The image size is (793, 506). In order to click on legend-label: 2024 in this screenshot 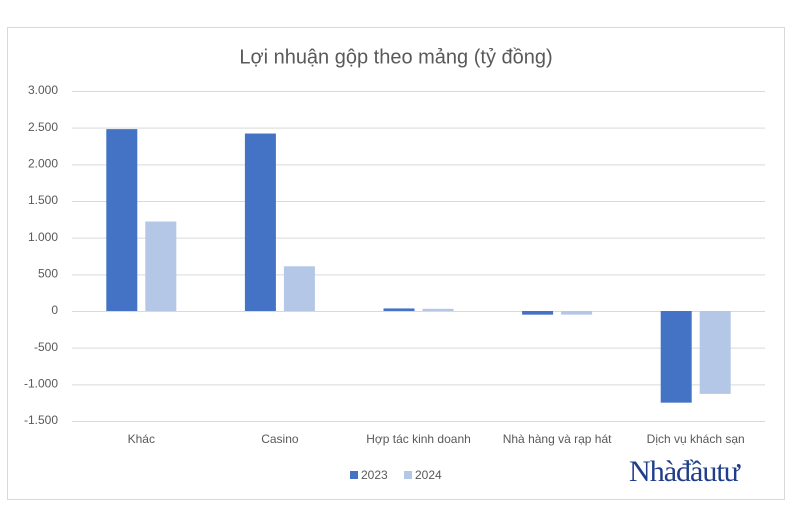, I will do `click(428, 475)`.